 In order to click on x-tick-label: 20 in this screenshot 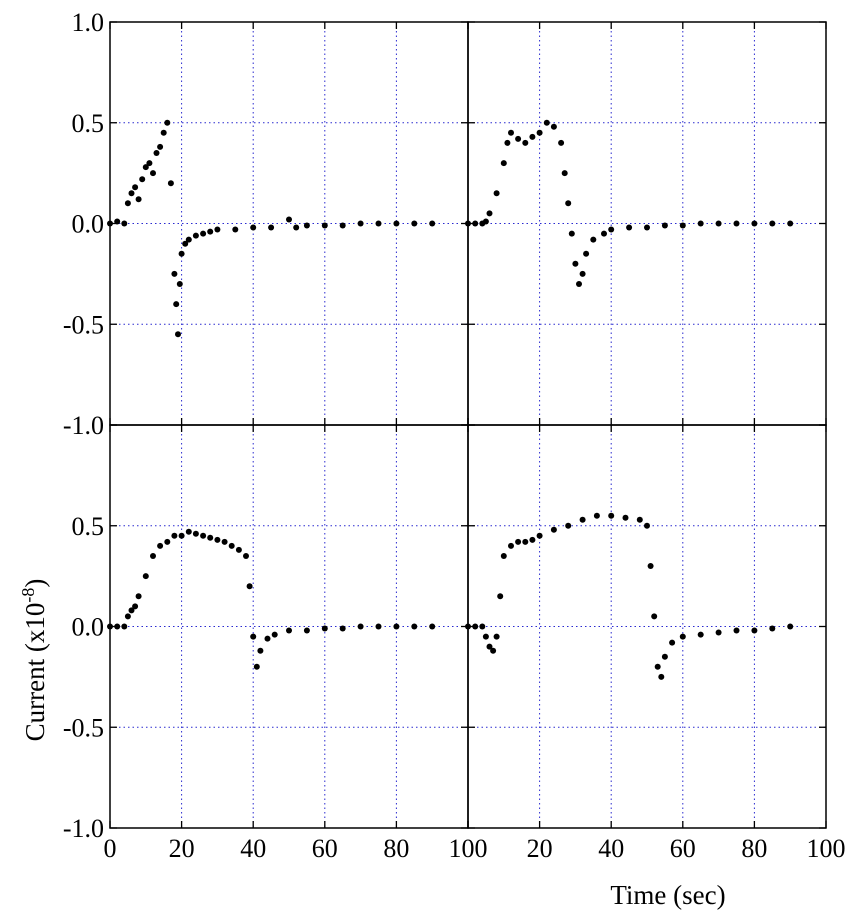, I will do `click(182, 848)`.